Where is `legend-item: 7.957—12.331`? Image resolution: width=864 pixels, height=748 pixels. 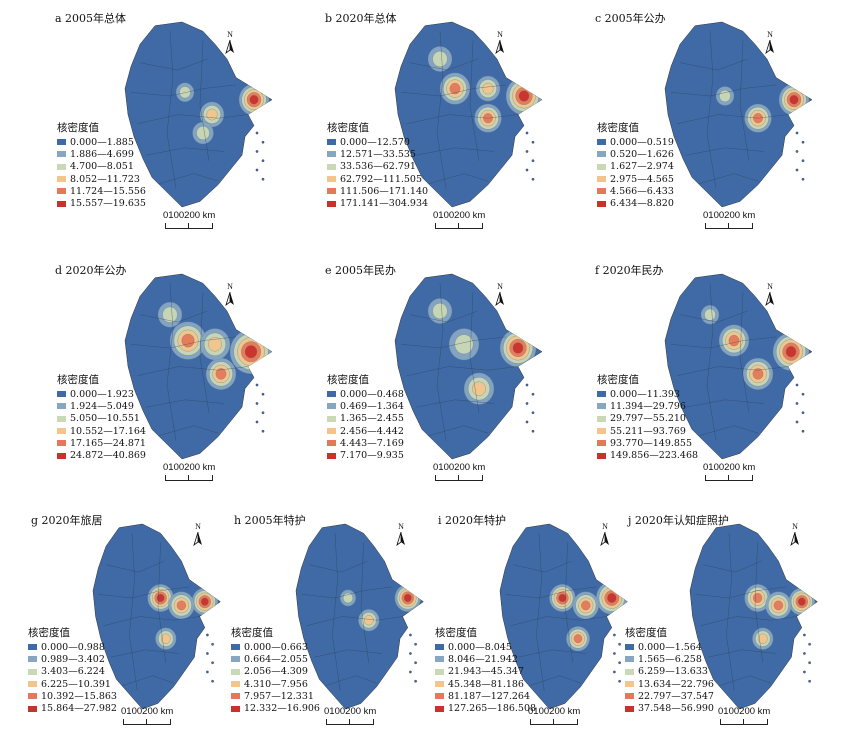
legend-item: 7.957—12.331 is located at coordinates (275, 696).